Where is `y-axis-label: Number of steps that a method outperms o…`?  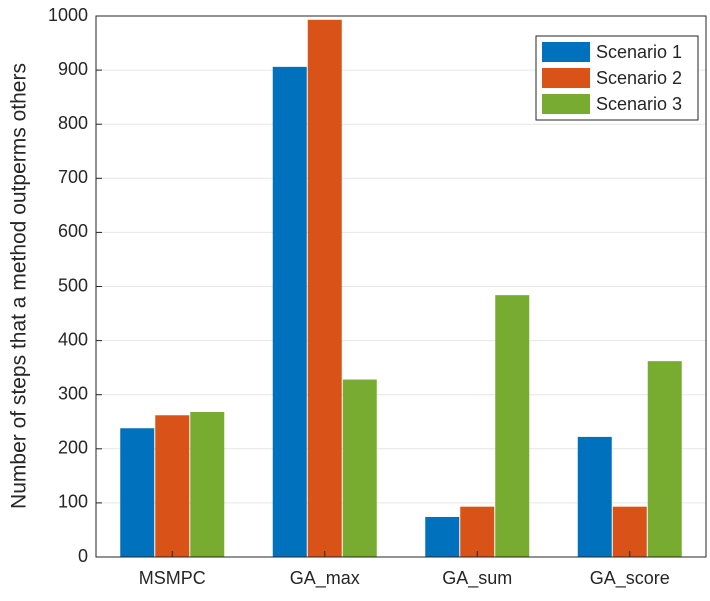
y-axis-label: Number of steps that a method outperms o… is located at coordinates (19, 286).